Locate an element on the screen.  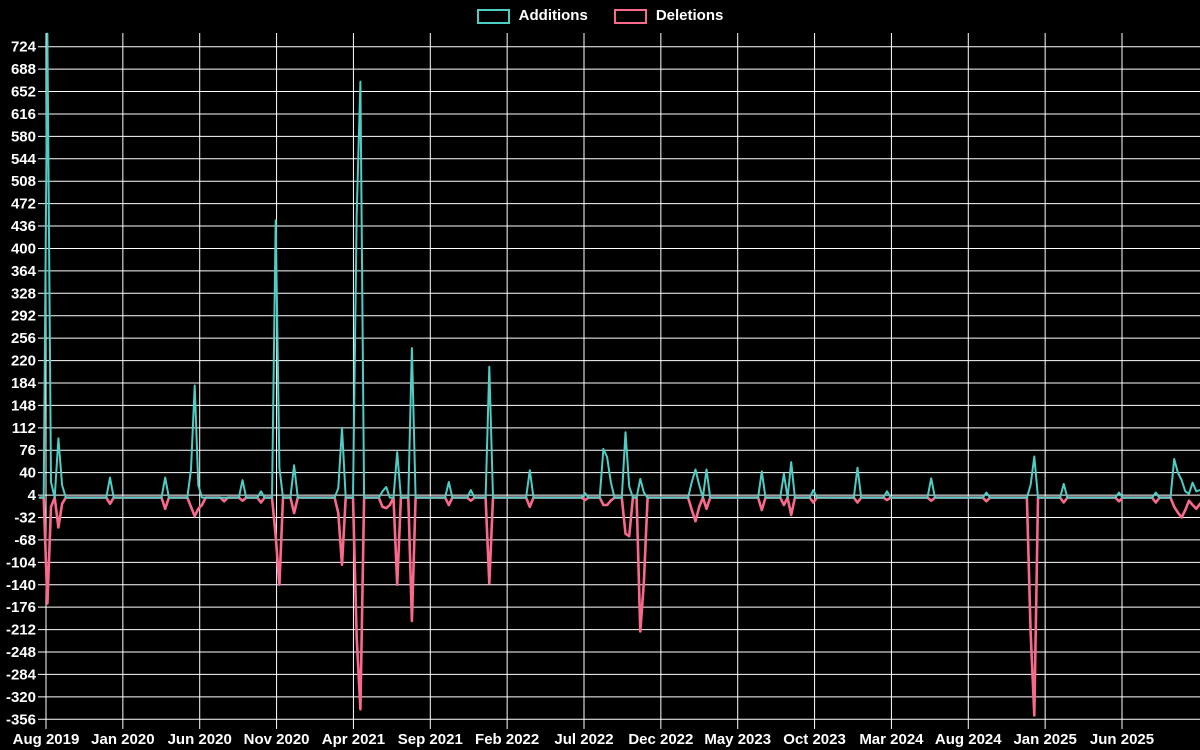
y-tick-label: 4 is located at coordinates (32, 495).